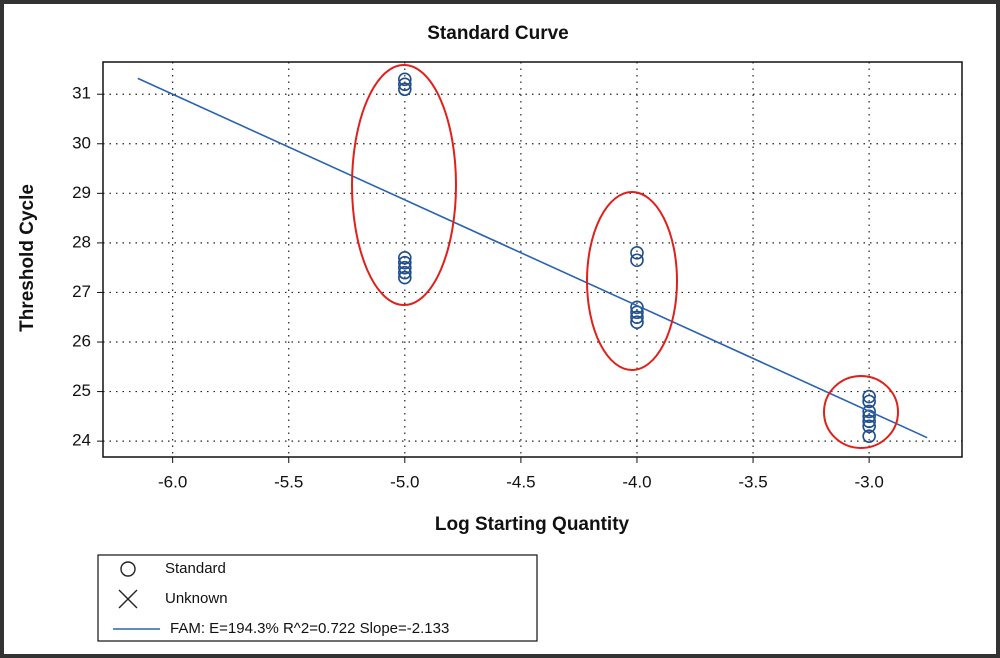 The width and height of the screenshot is (1000, 658). I want to click on y-tick-label: 26, so click(81, 341).